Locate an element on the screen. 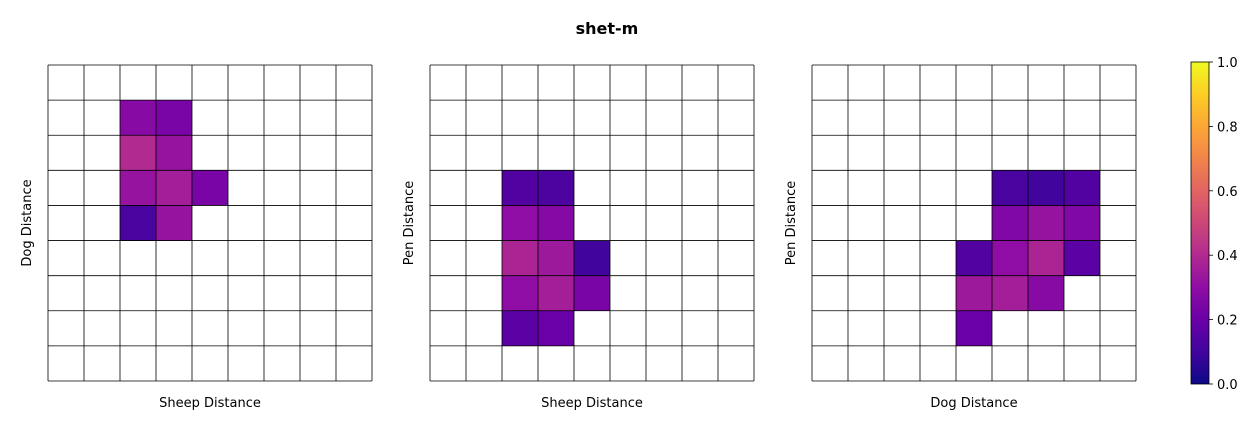  colorbar-tick-label: 0.8 is located at coordinates (1227, 127).